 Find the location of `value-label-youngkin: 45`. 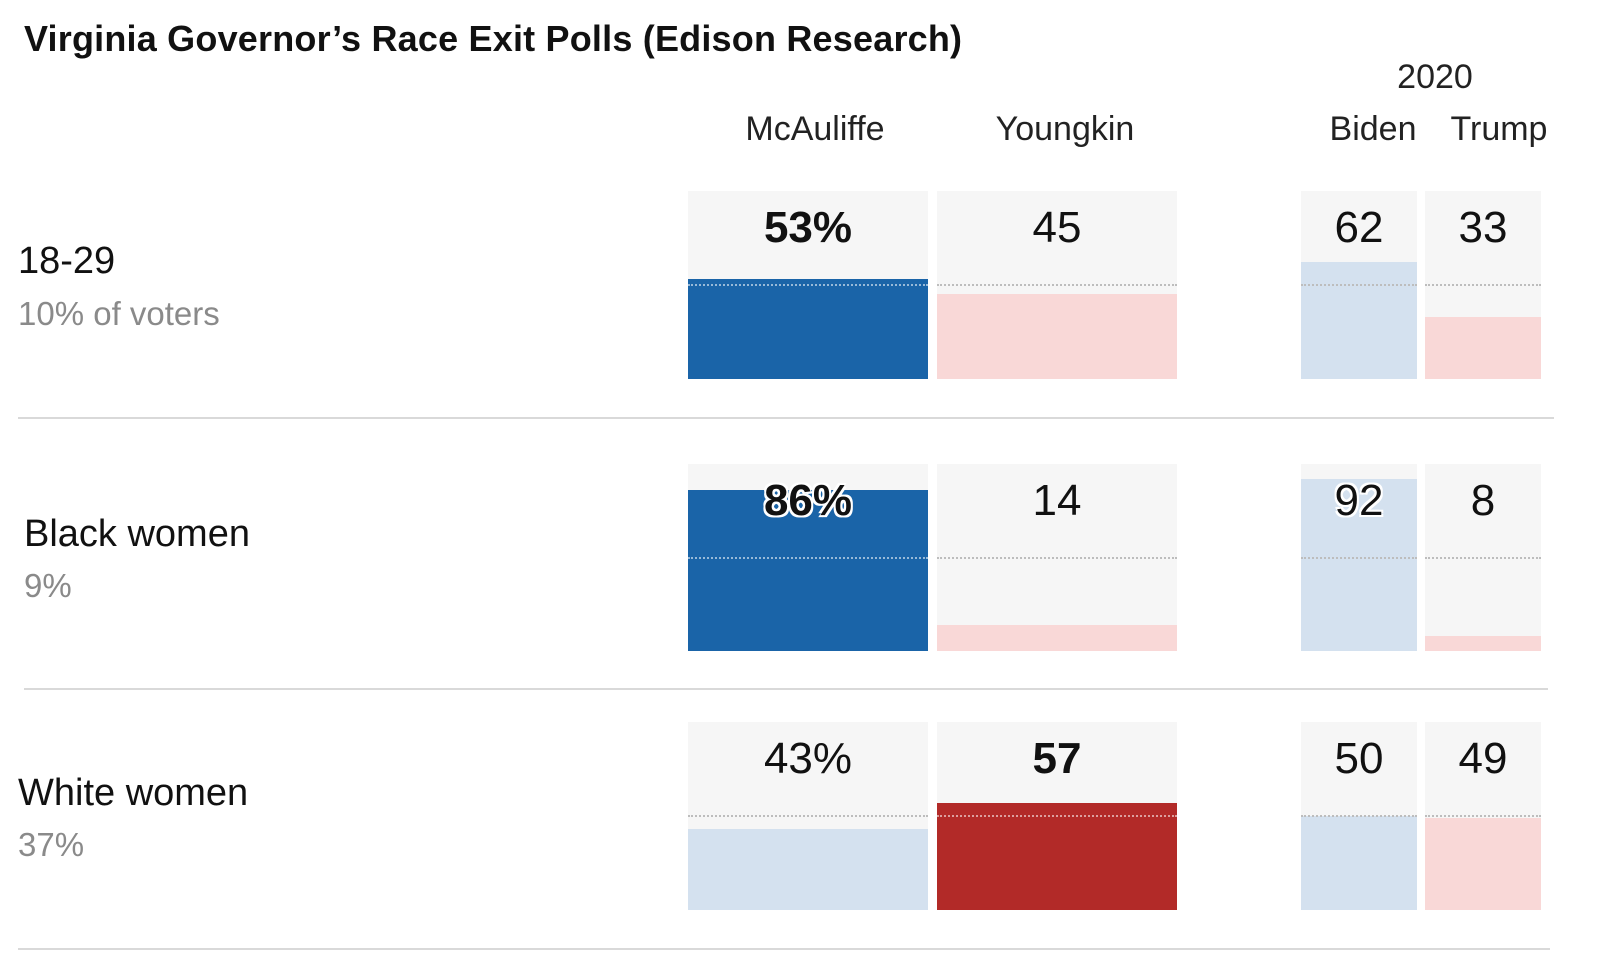

value-label-youngkin: 45 is located at coordinates (1057, 227).